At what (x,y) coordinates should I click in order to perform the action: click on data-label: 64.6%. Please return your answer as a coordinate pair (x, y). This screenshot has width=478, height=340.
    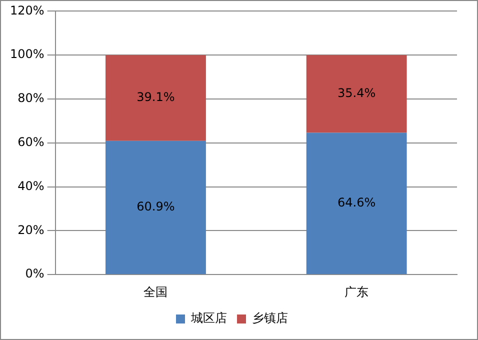
    Looking at the image, I should click on (357, 203).